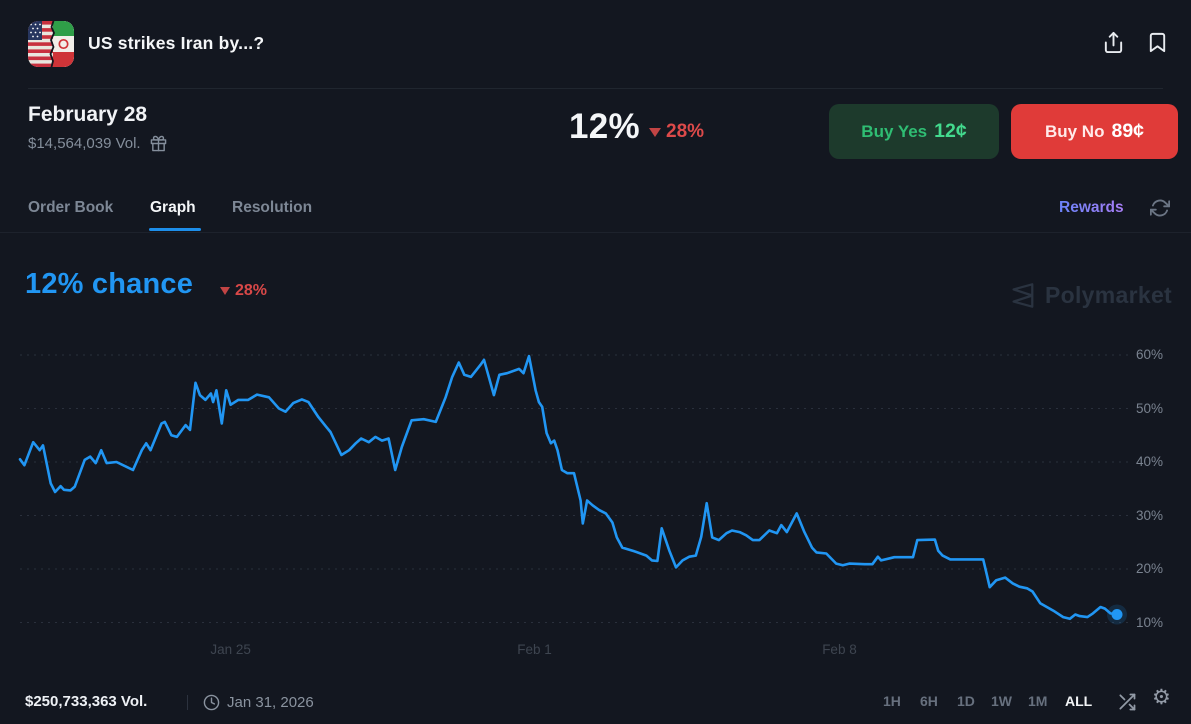  What do you see at coordinates (685, 131) in the screenshot?
I see `chance-change-value: 28%` at bounding box center [685, 131].